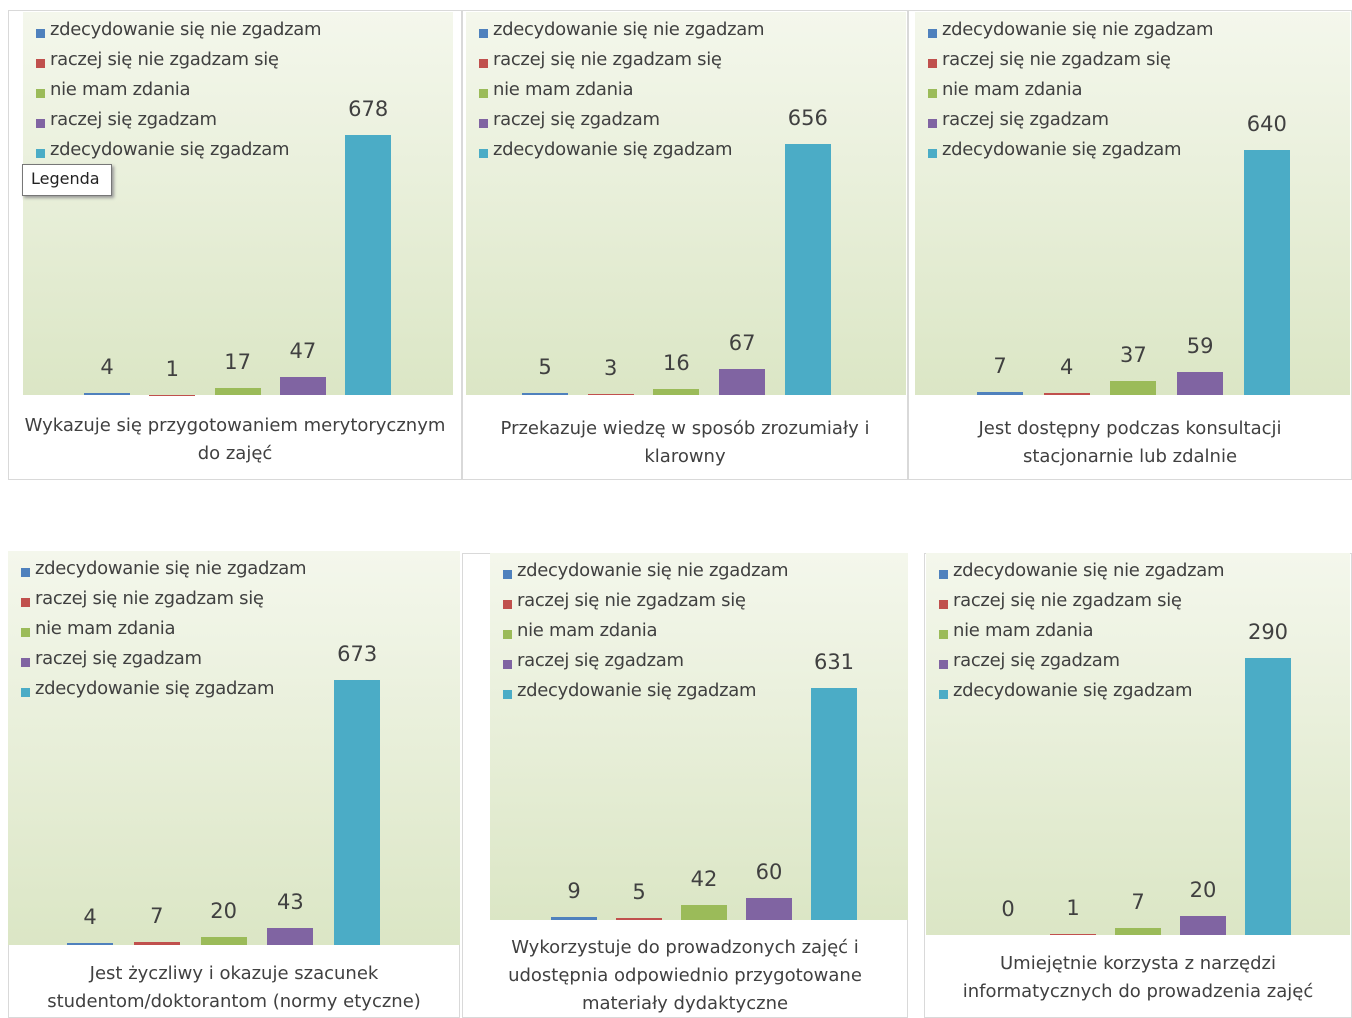 This screenshot has width=1352, height=1018. Describe the element at coordinates (357, 653) in the screenshot. I see `value-label: 673` at that location.